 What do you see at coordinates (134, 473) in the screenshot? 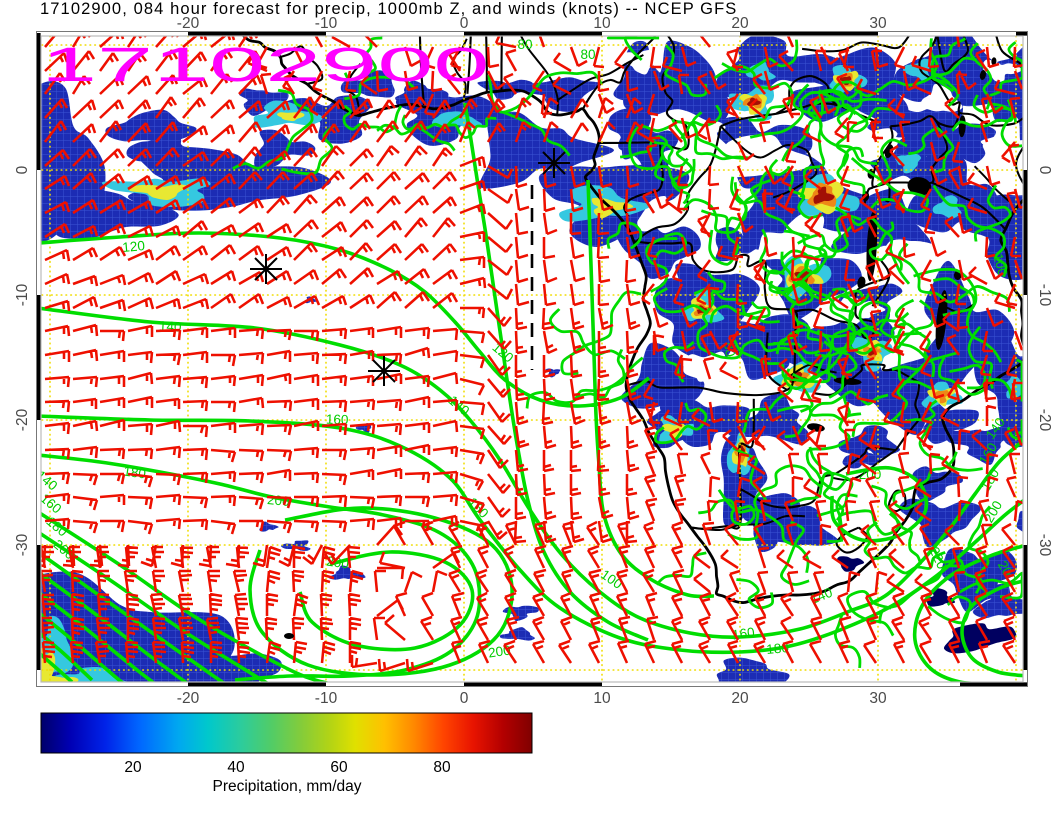
I see `svg-text: 180` at bounding box center [134, 473].